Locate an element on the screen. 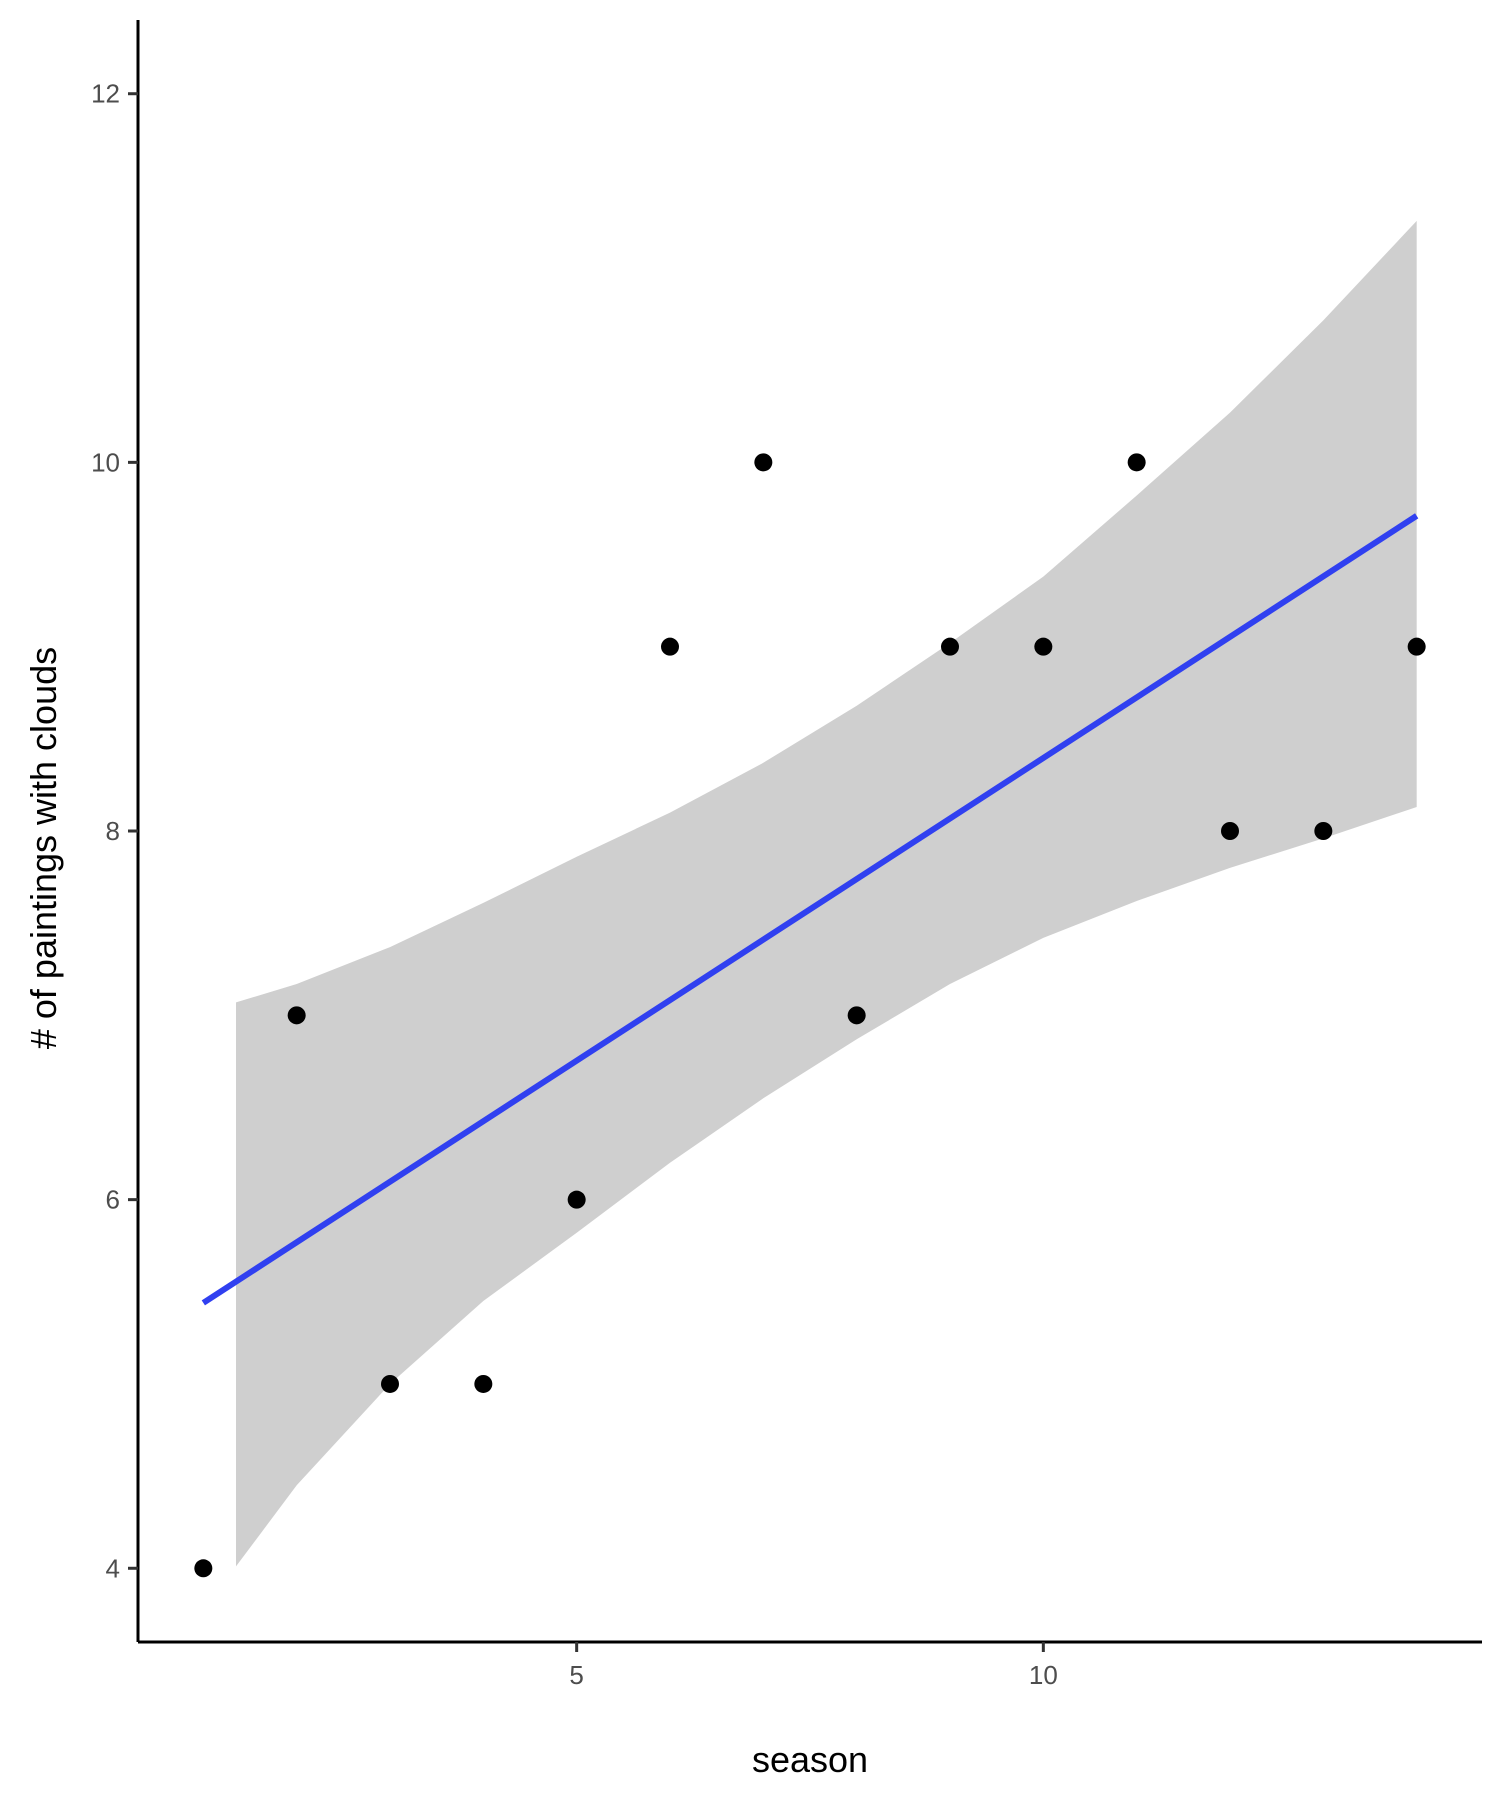 The height and width of the screenshot is (1800, 1500). y-tick-label: 4 is located at coordinates (113, 1568).